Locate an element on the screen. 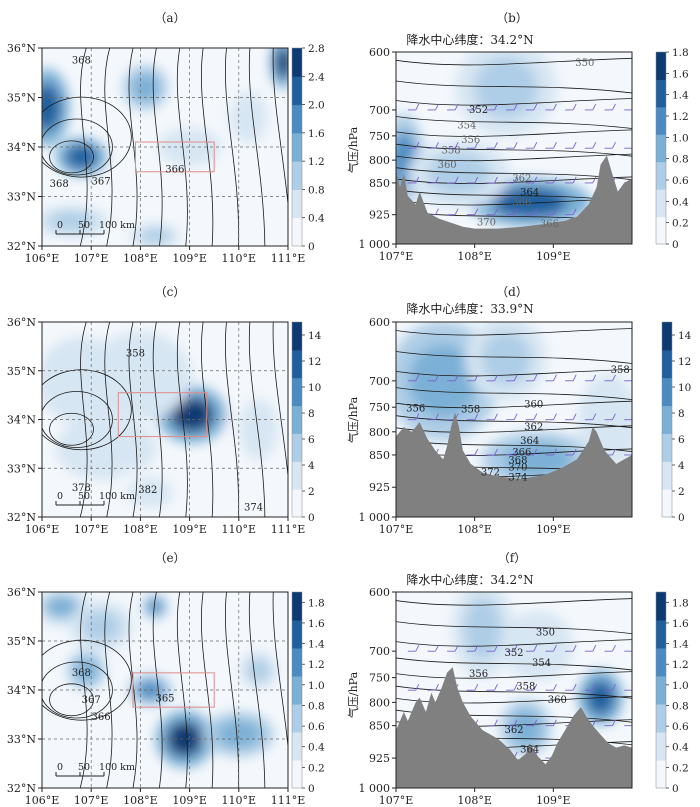 This screenshot has width=700, height=807. colorbar-tick-label: 4 is located at coordinates (681, 466).